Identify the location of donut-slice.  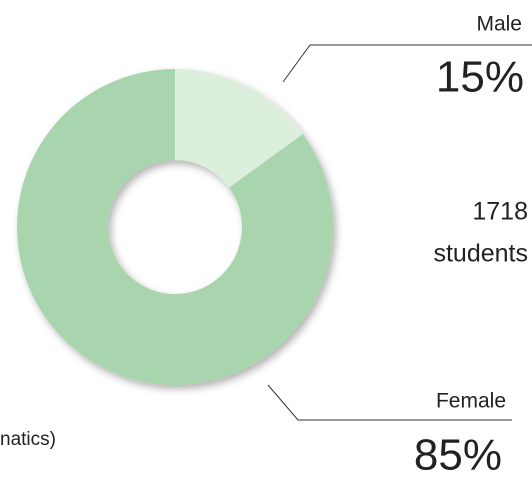
(239, 128).